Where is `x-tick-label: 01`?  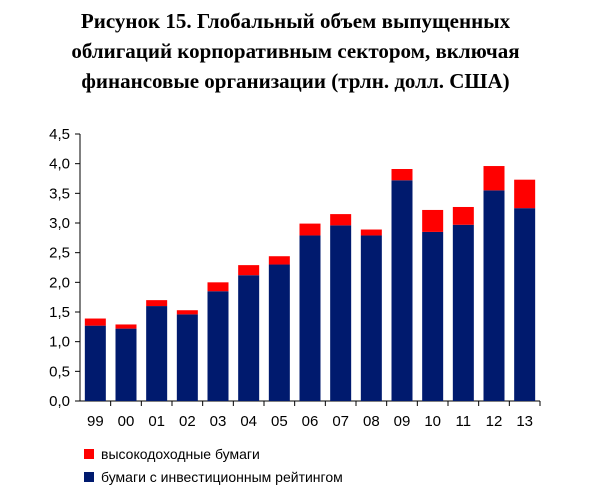 x-tick-label: 01 is located at coordinates (156, 421).